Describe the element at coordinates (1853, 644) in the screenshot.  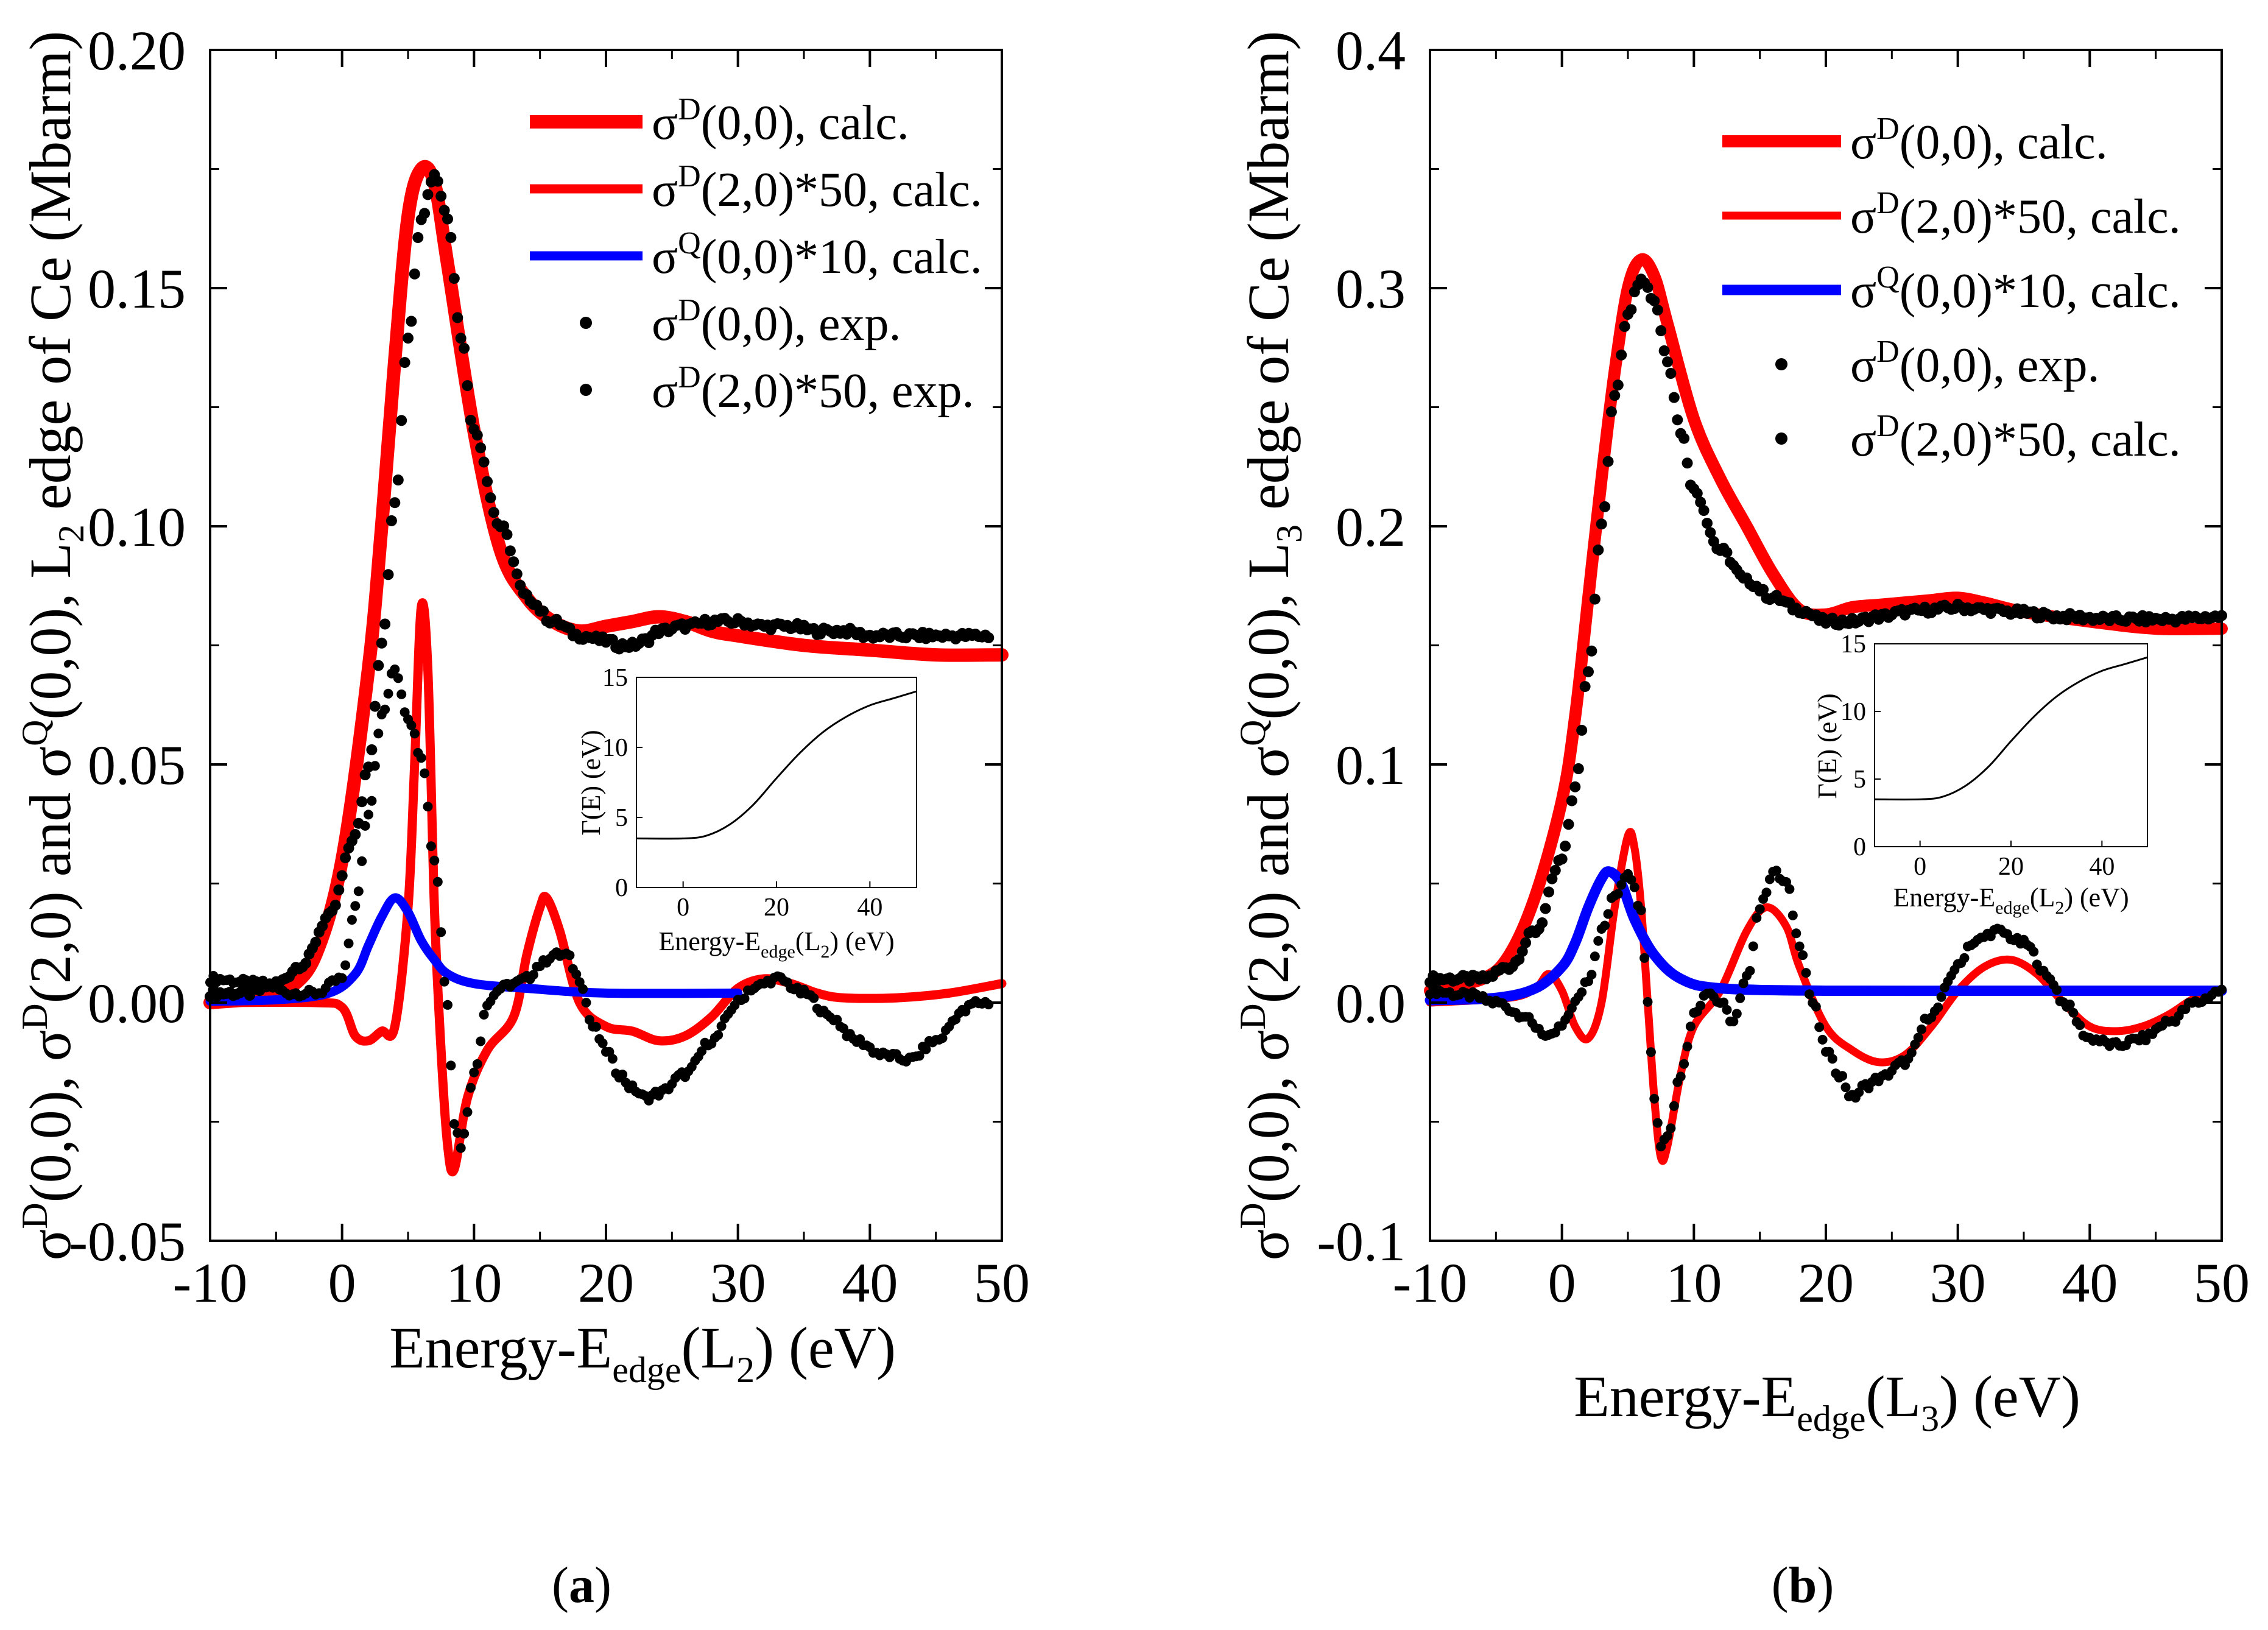
I see `inset-y-tick-label: 15` at that location.